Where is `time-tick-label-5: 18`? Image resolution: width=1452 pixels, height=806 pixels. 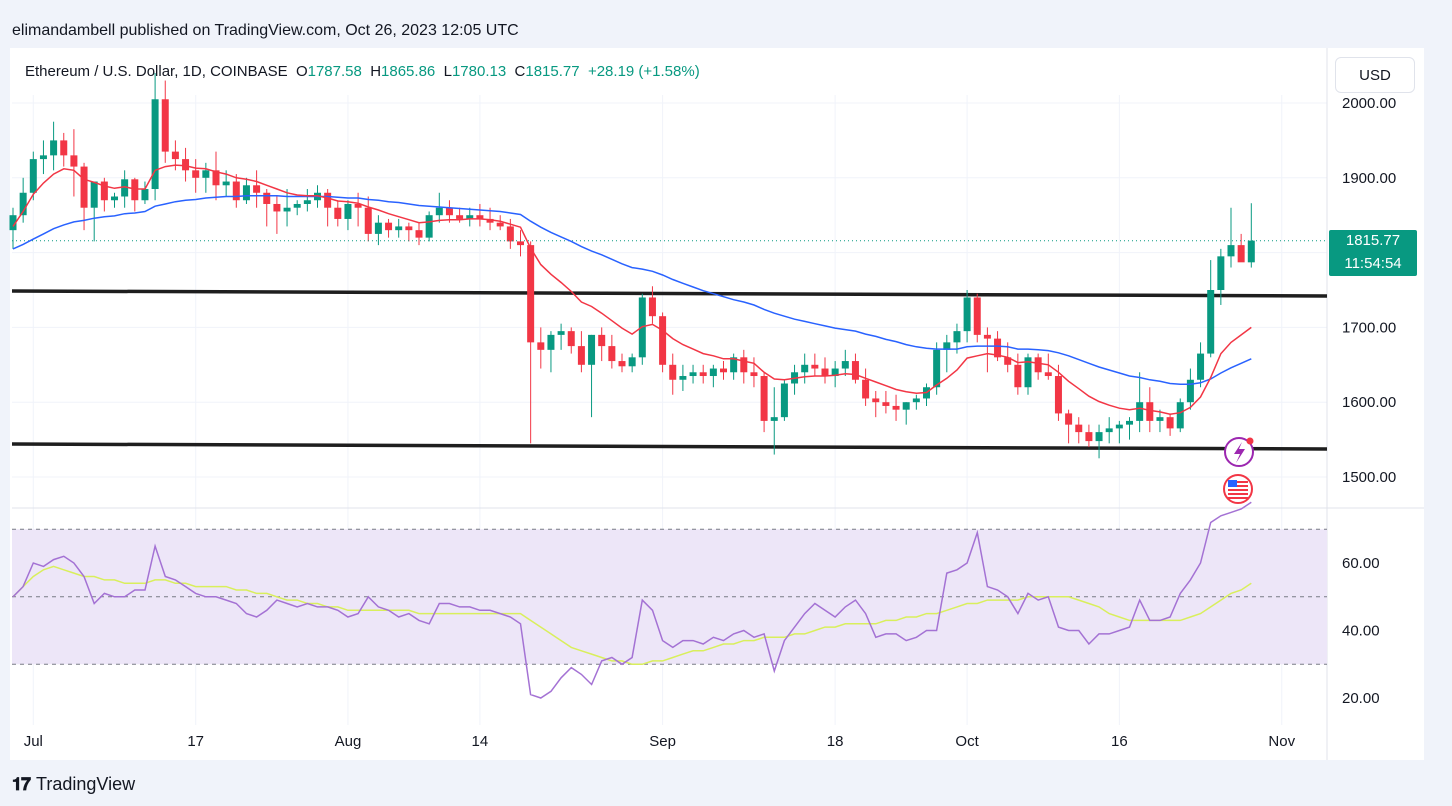
time-tick-label-5: 18 is located at coordinates (835, 741).